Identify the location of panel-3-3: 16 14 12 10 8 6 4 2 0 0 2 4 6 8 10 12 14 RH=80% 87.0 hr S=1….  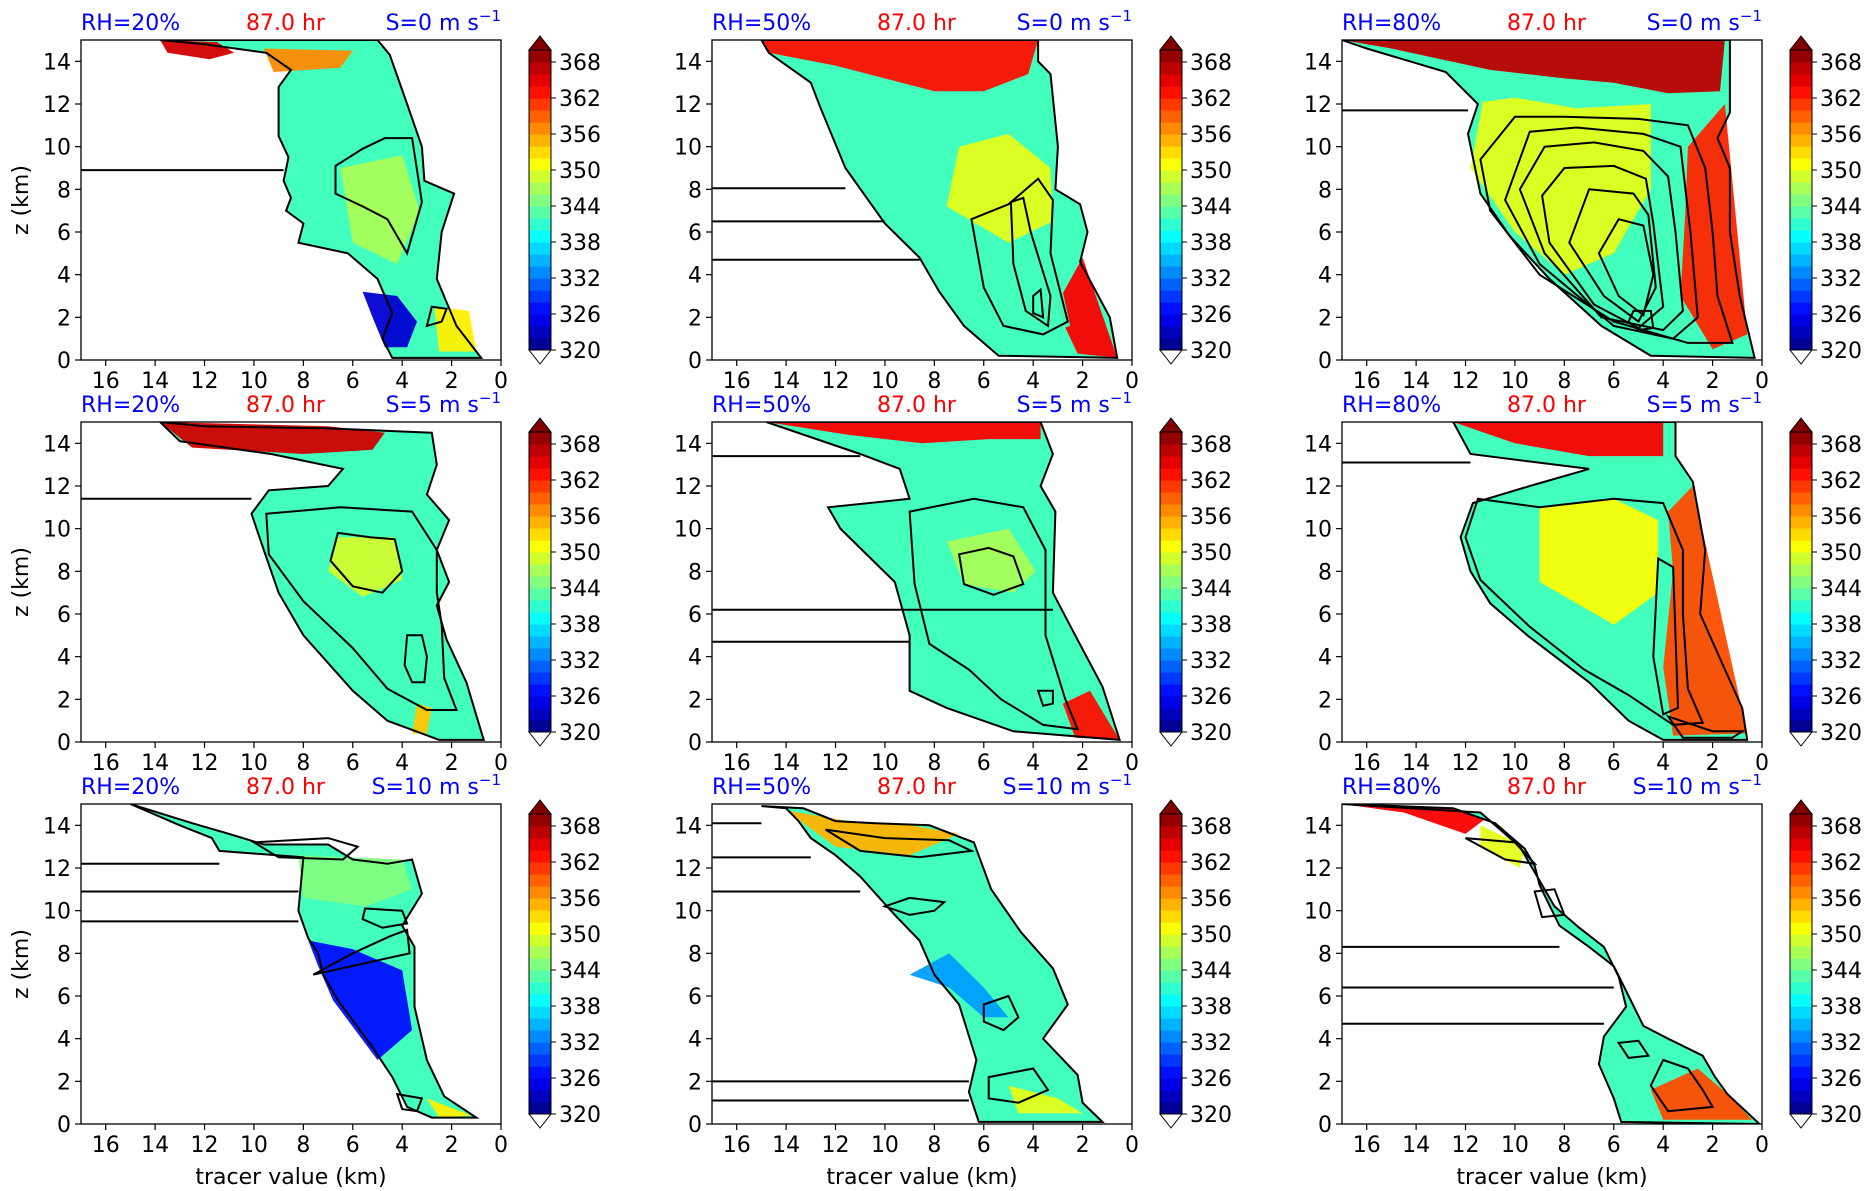
(1583, 980).